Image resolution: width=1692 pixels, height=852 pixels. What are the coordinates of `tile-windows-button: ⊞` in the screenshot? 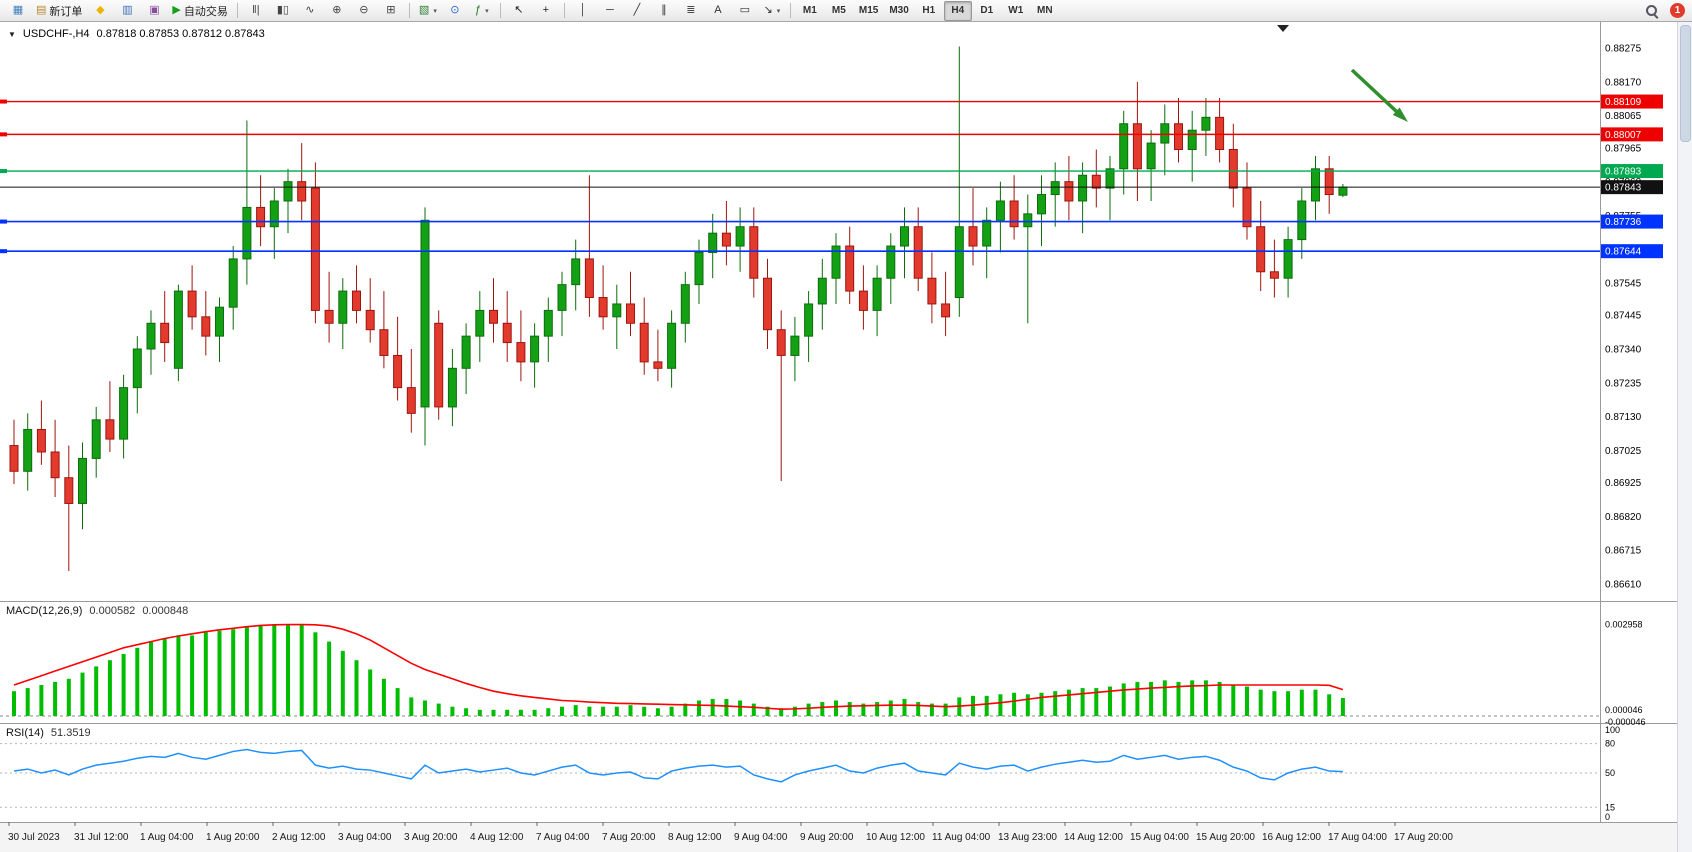 It's located at (391, 11).